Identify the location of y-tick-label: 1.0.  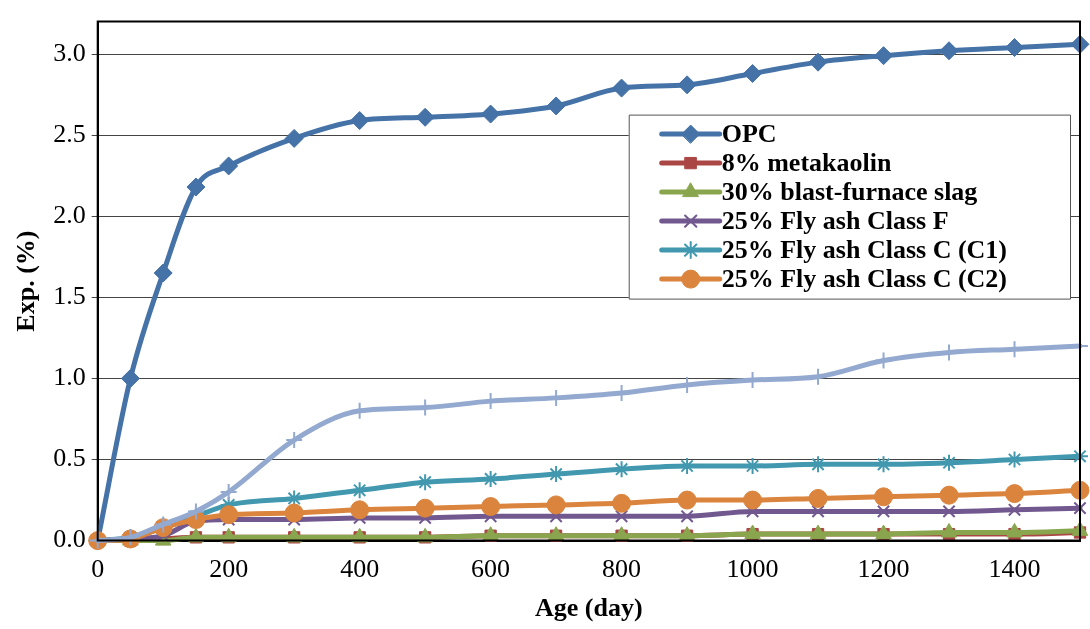
(69, 377).